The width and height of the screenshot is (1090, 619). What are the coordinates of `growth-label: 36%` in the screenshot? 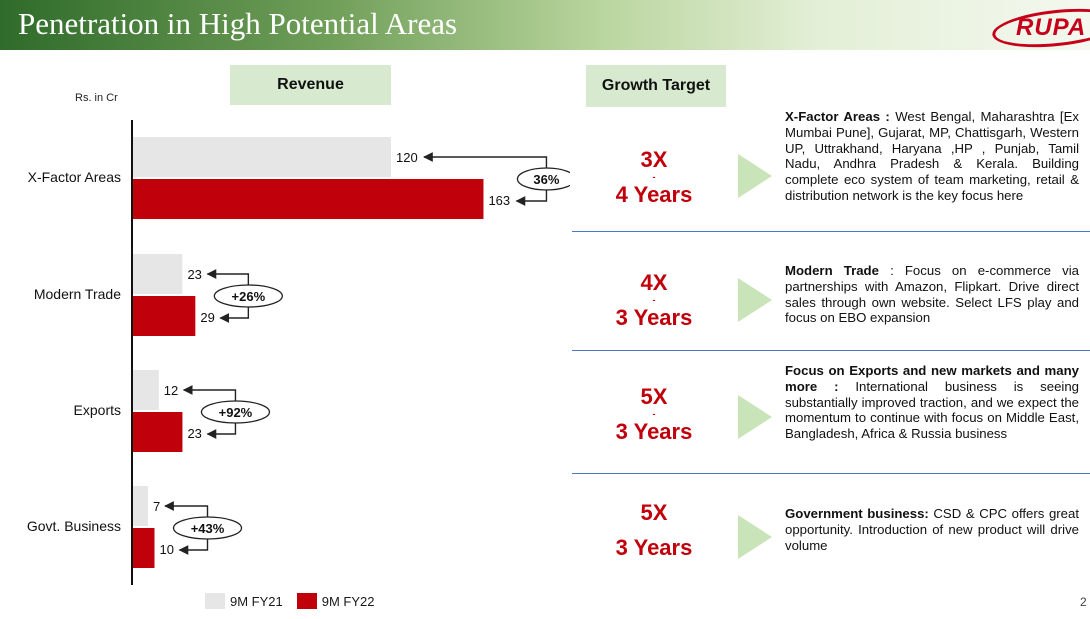 It's located at (546, 179).